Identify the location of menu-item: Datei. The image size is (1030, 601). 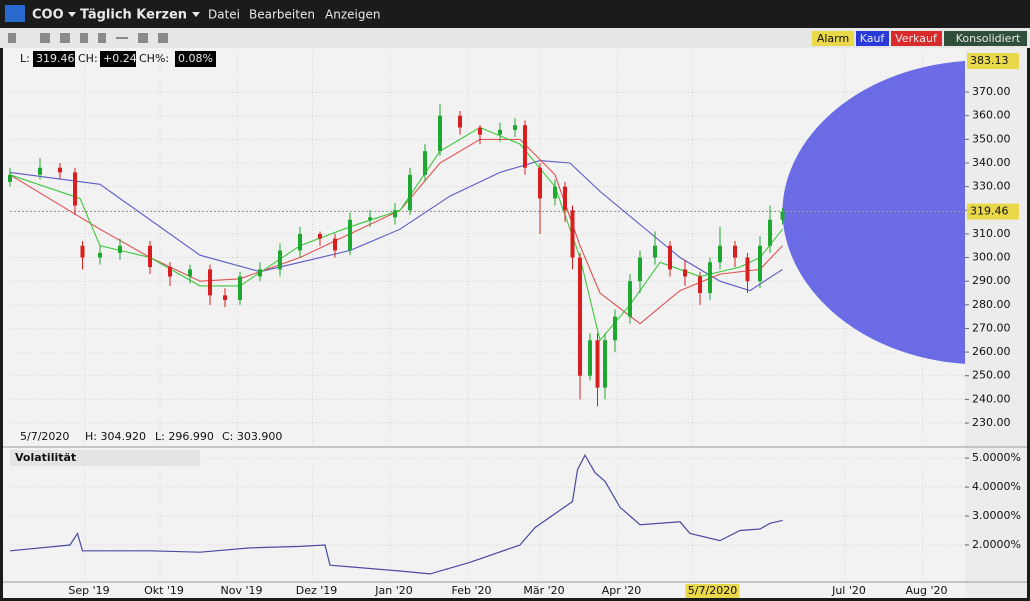
(224, 15).